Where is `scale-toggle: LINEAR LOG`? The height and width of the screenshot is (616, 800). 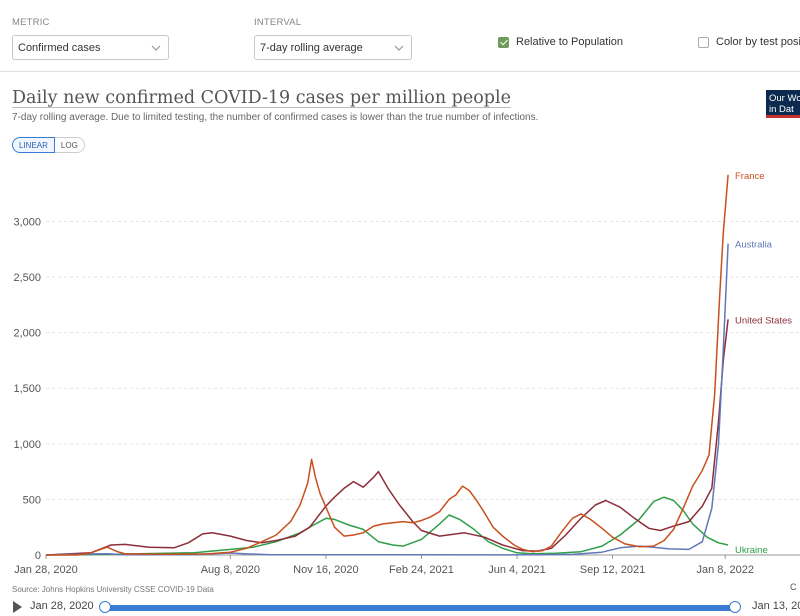
scale-toggle: LINEAR LOG is located at coordinates (48, 145).